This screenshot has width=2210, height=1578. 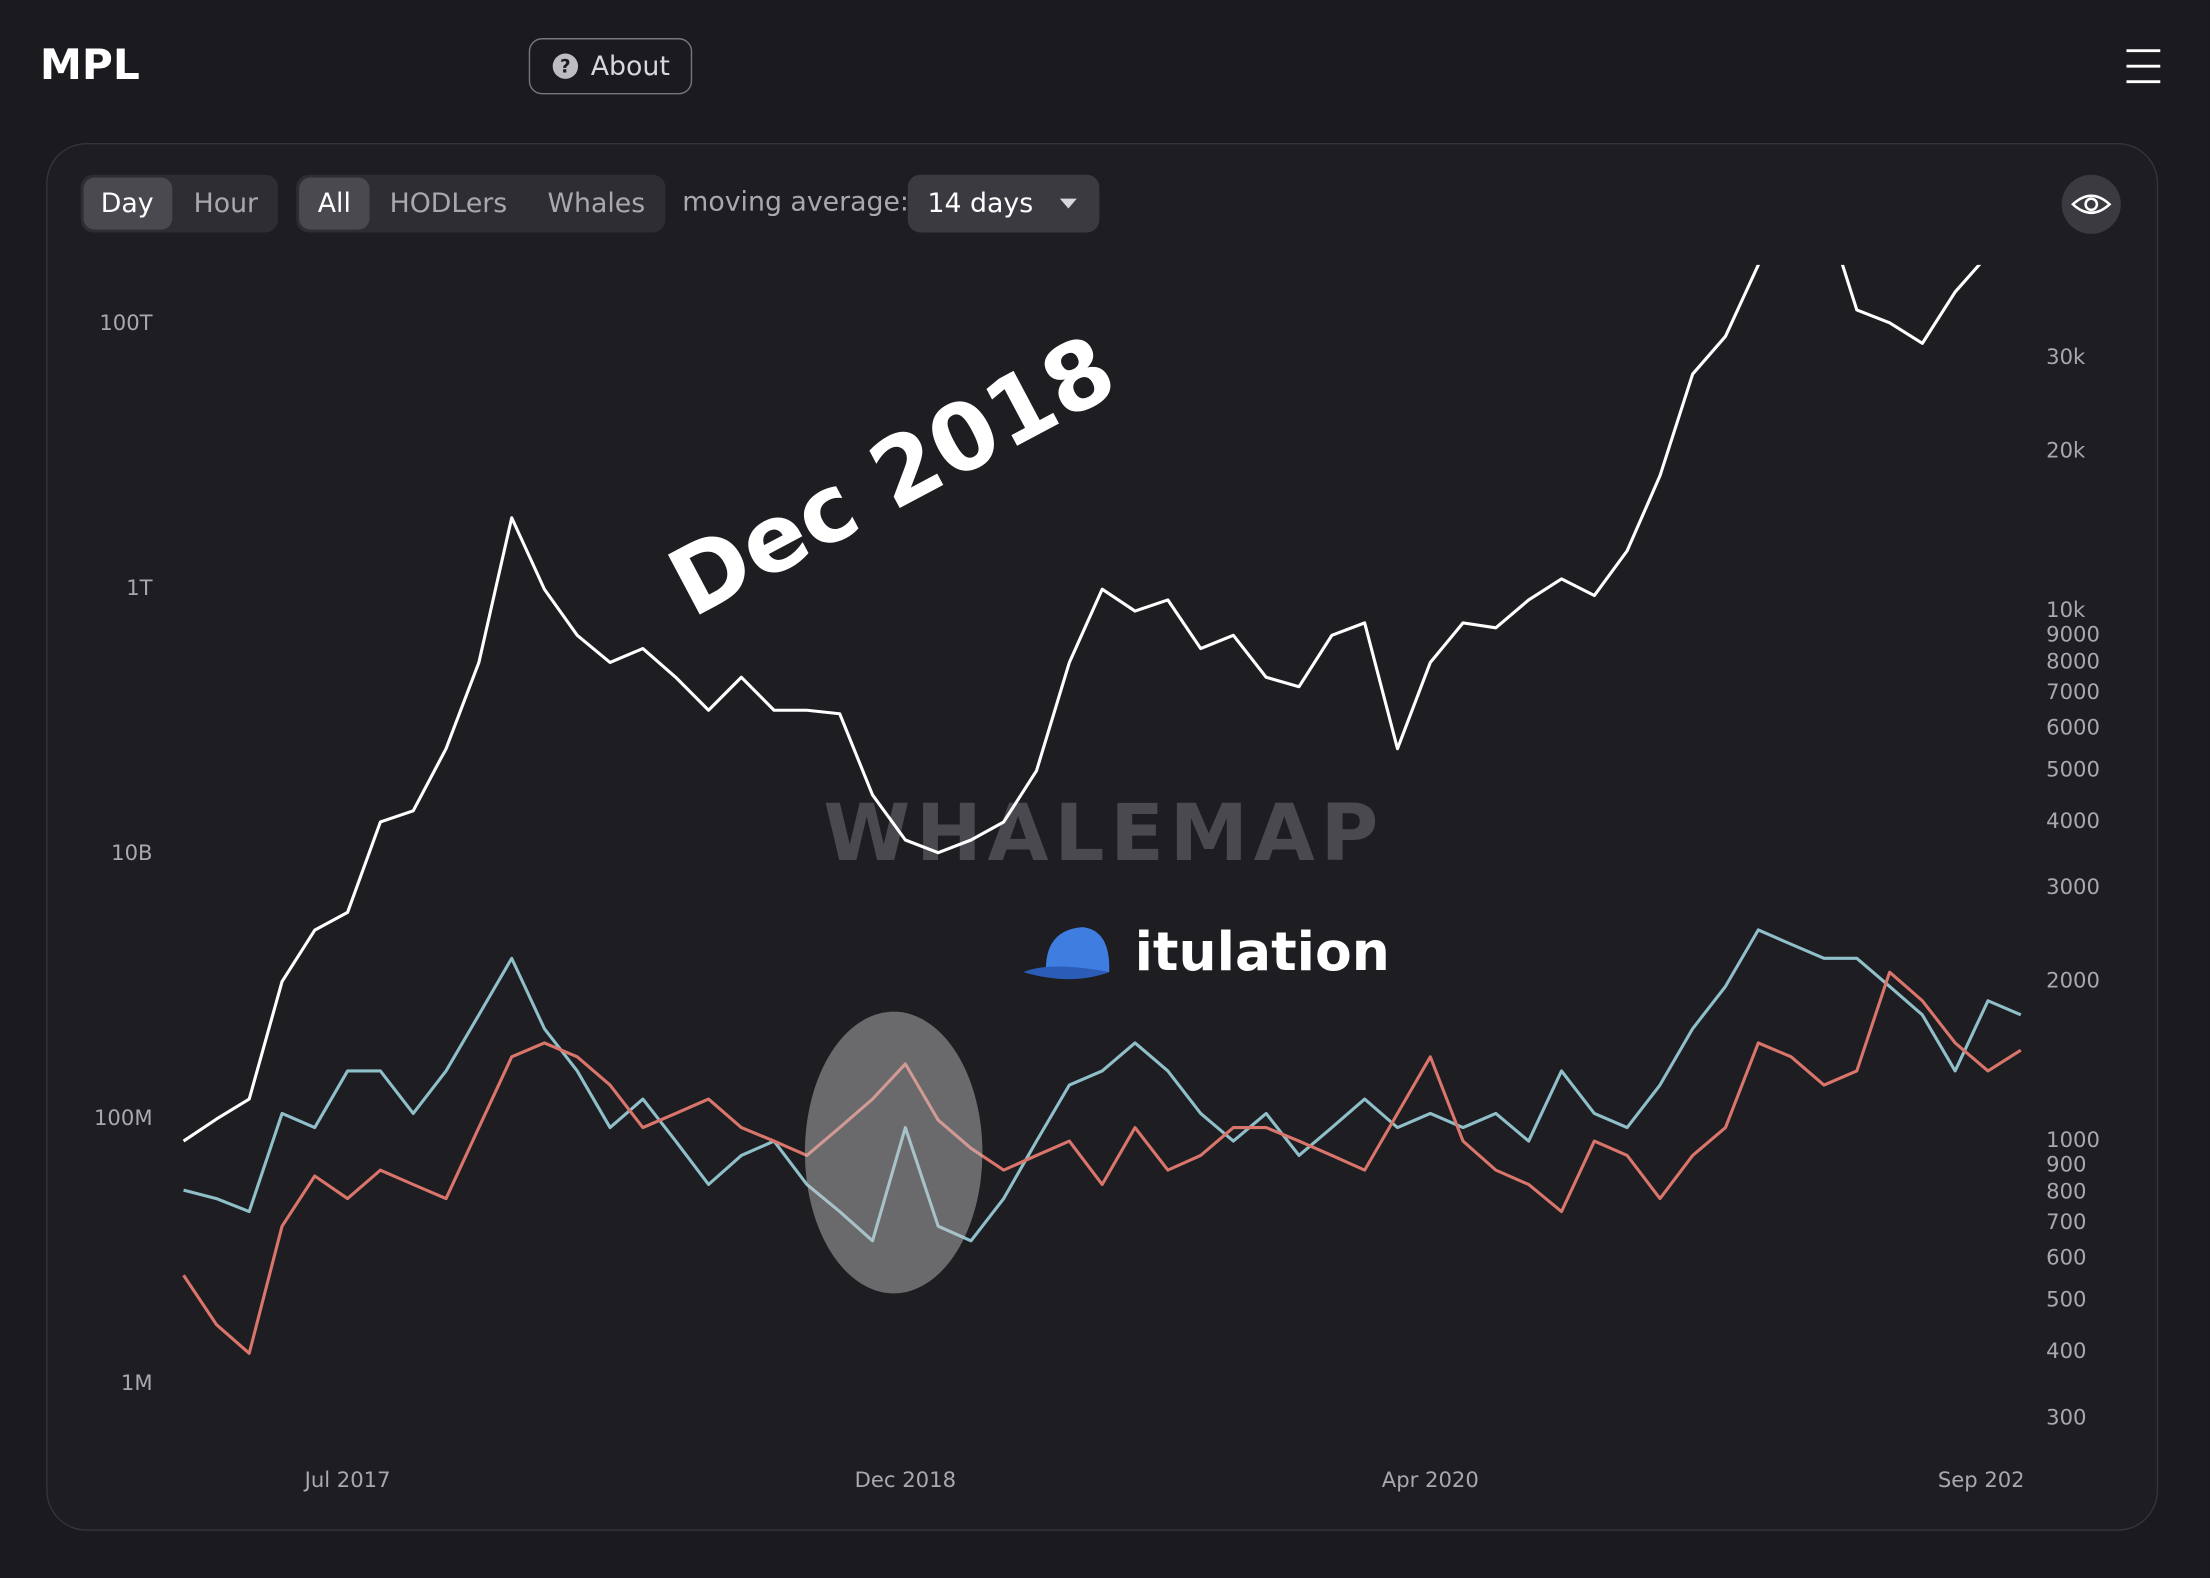 What do you see at coordinates (2066, 1221) in the screenshot?
I see `y2ticks-label: 700` at bounding box center [2066, 1221].